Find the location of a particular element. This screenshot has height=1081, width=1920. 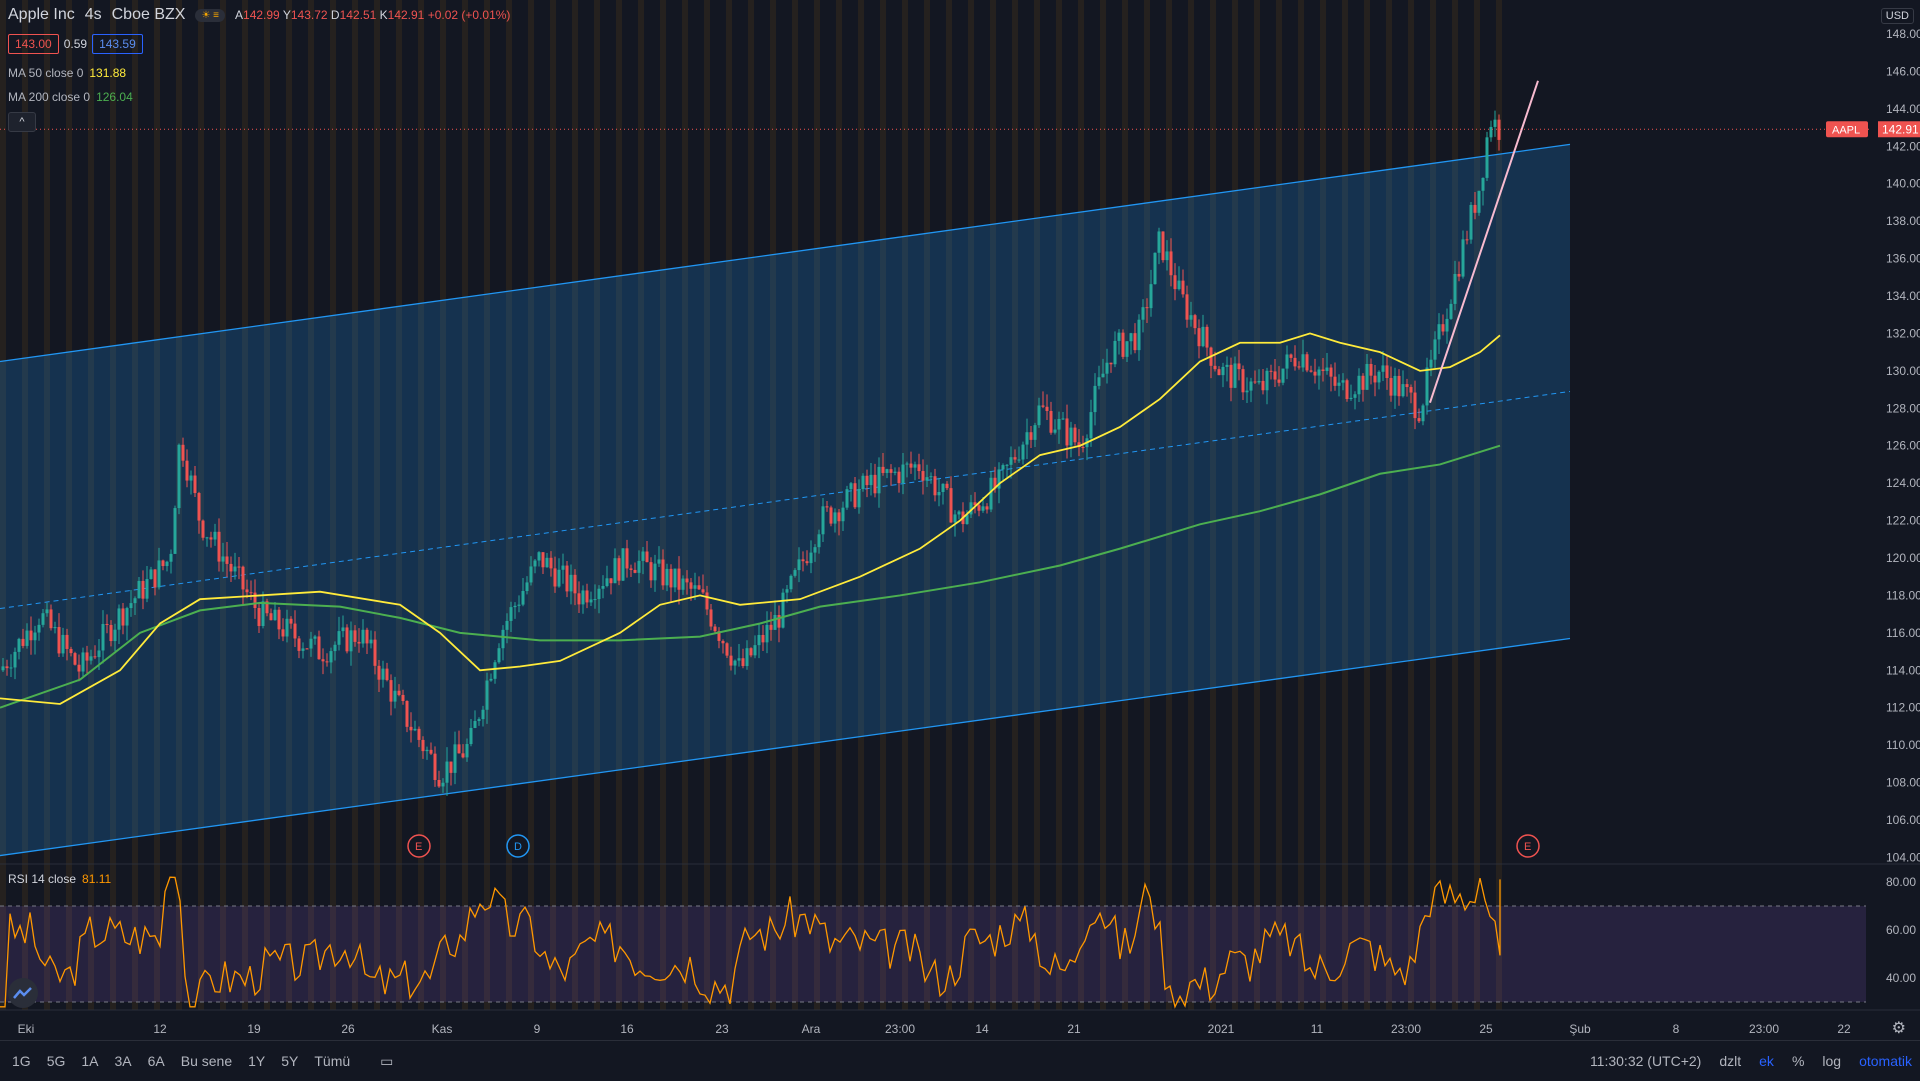

ma50-legend: MA 50 close 0 131.88 is located at coordinates (67, 73).